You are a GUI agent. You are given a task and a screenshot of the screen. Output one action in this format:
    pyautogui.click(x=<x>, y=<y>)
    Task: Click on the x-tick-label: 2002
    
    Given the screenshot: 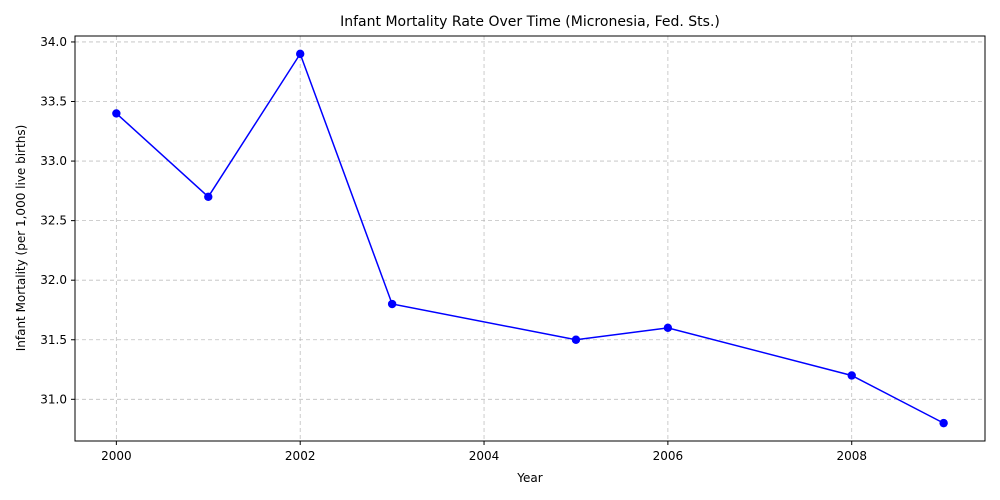 What is the action you would take?
    pyautogui.click(x=300, y=456)
    